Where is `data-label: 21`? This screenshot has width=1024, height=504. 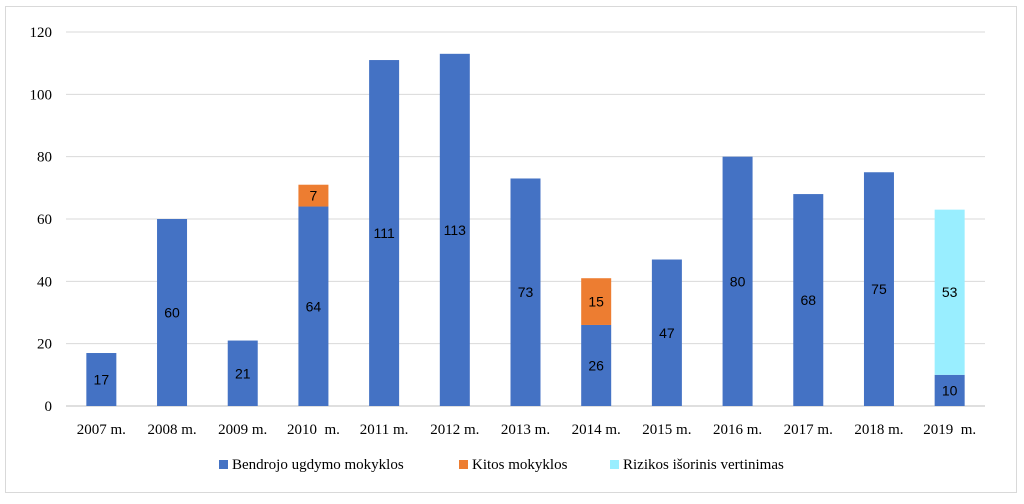 data-label: 21 is located at coordinates (243, 373).